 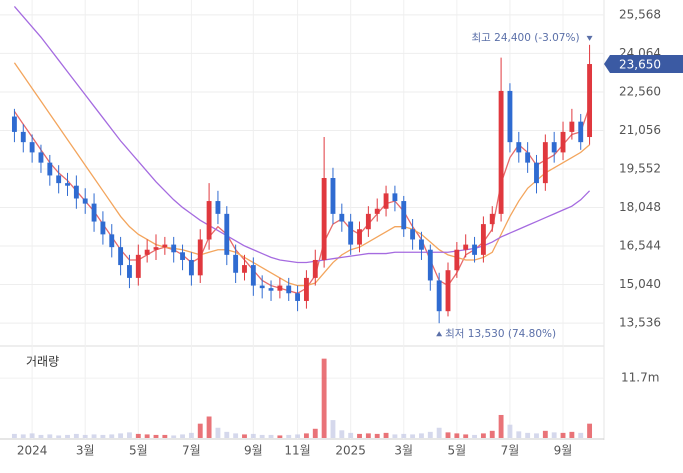 I want to click on y-tick-label: 13,536, so click(x=640, y=323).